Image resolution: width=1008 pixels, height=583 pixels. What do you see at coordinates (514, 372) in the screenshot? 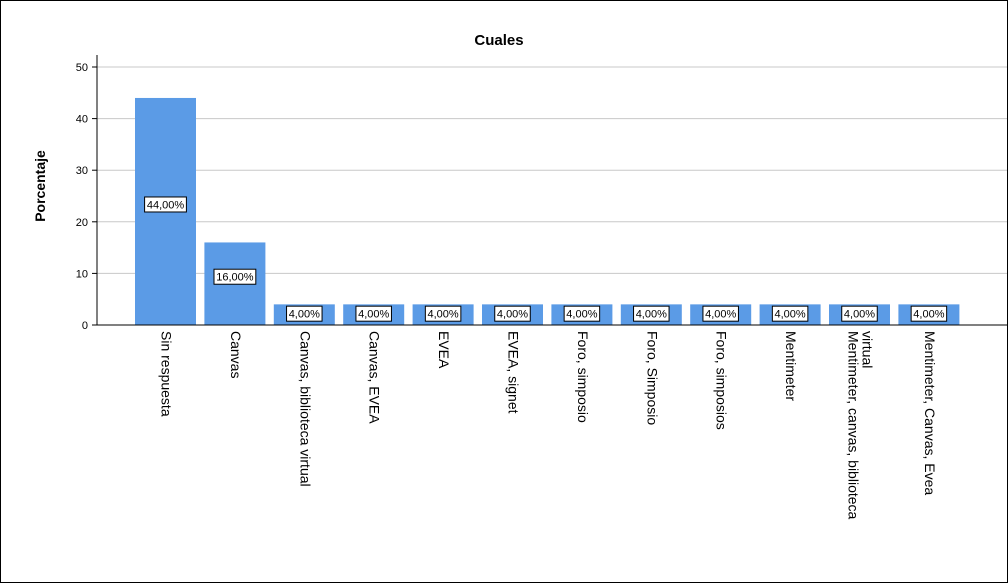
I see `category-label: EVEA, signet` at bounding box center [514, 372].